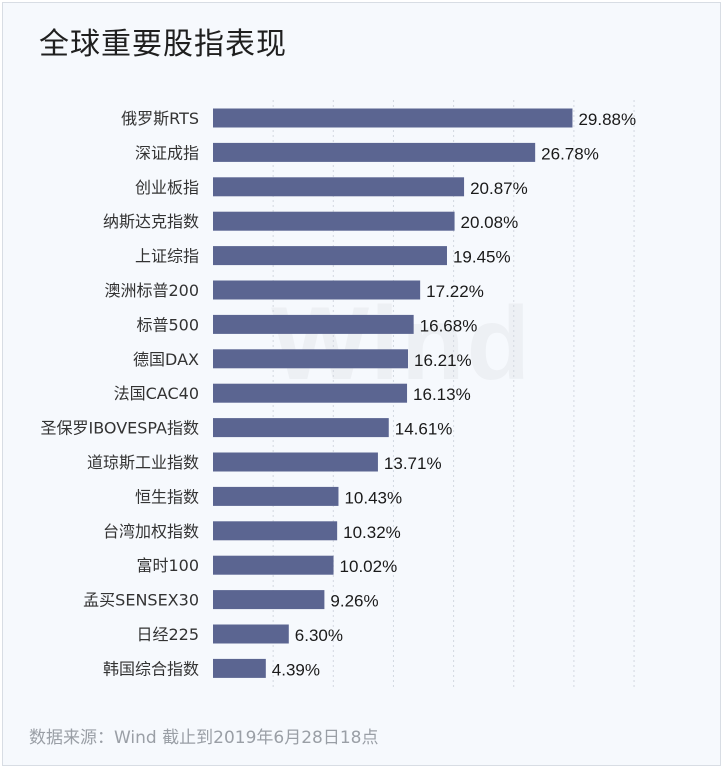 This screenshot has height=770, width=725. What do you see at coordinates (413, 463) in the screenshot?
I see `value-label: 13.71%` at bounding box center [413, 463].